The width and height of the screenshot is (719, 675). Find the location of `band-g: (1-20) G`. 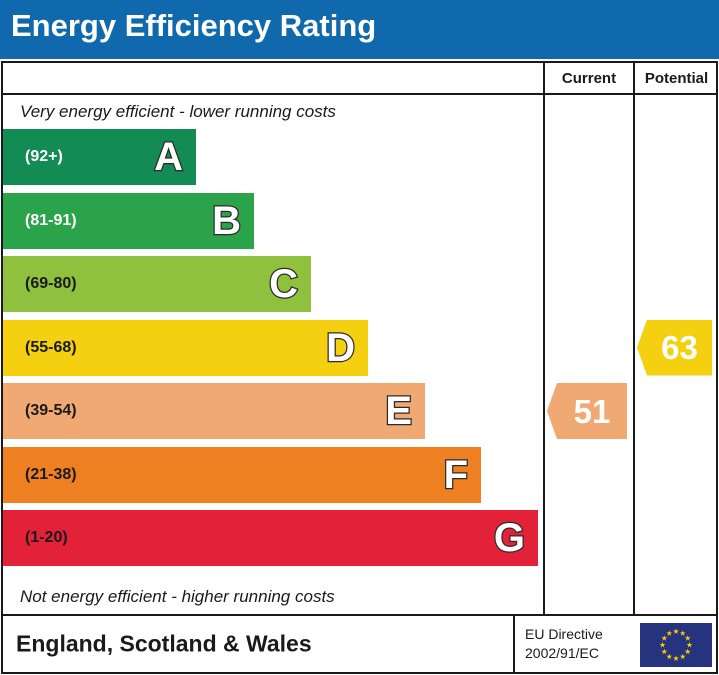

band-g: (1-20) G is located at coordinates (270, 538).